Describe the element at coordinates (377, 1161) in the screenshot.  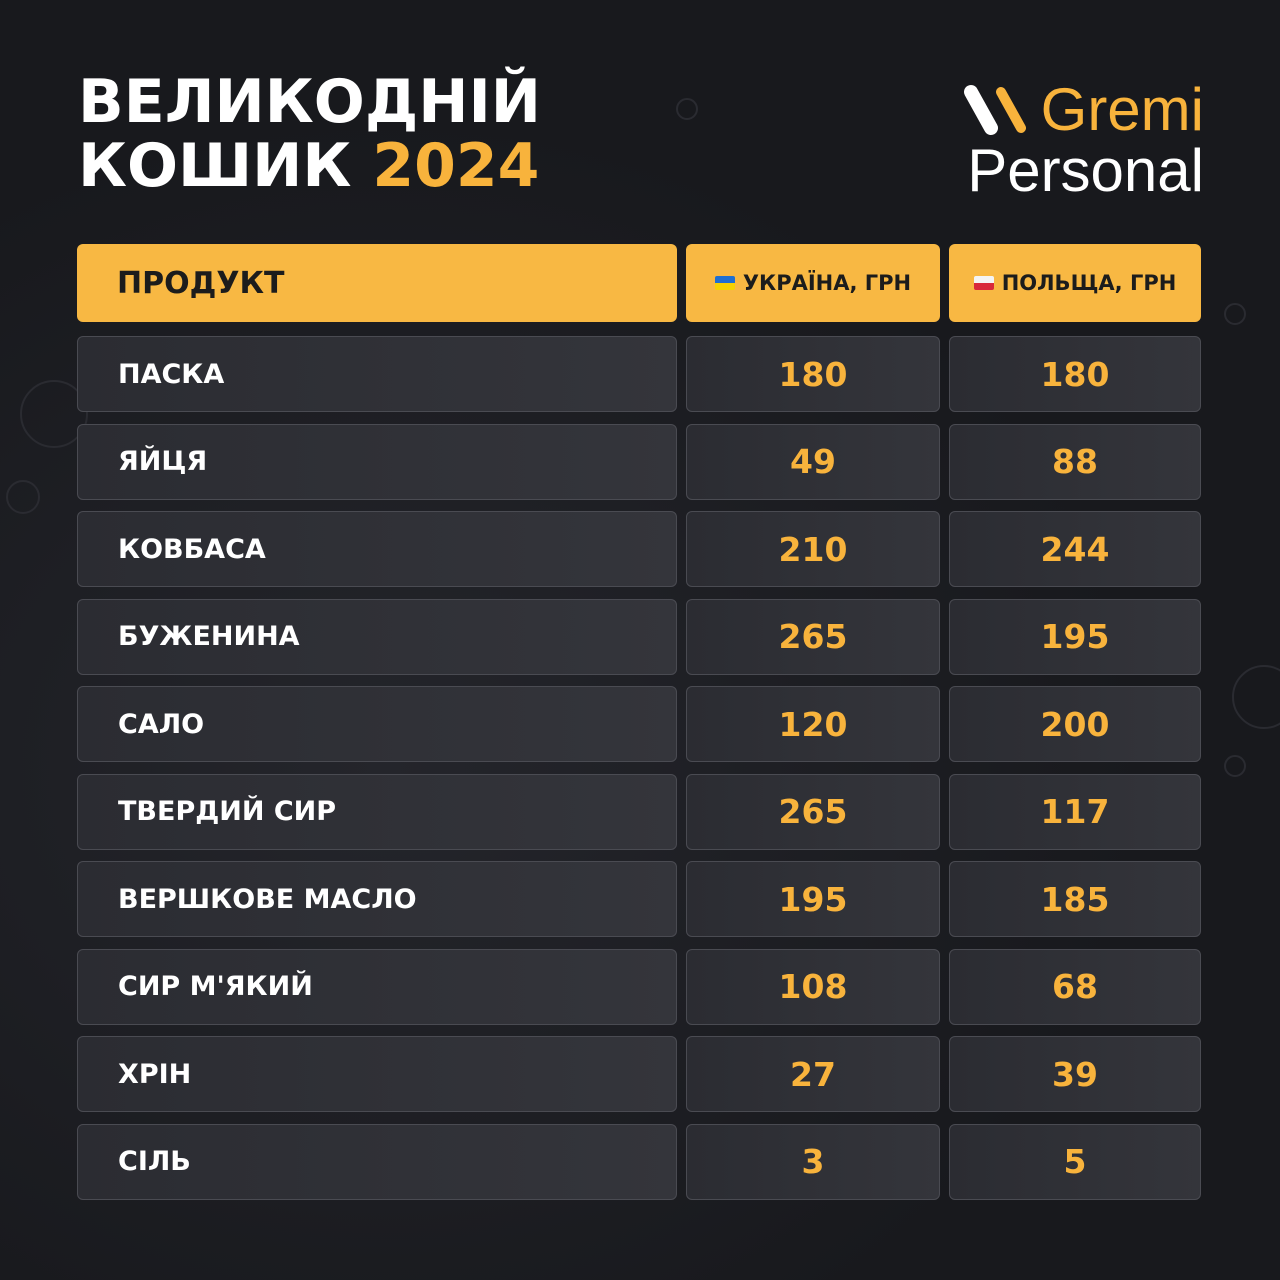
I see `product-cell: СІЛЬ` at that location.